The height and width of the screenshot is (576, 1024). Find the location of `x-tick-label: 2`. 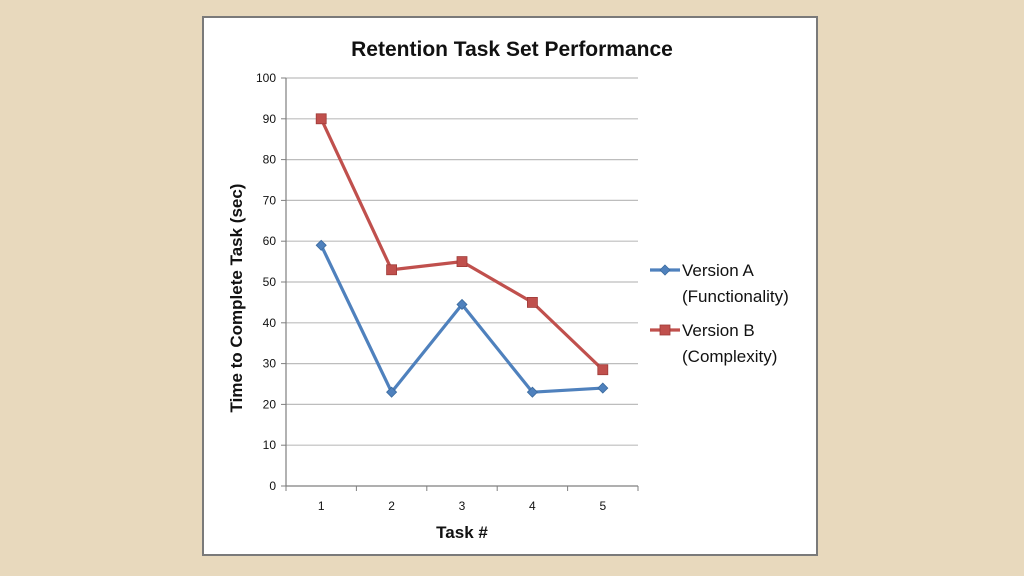

x-tick-label: 2 is located at coordinates (391, 506).